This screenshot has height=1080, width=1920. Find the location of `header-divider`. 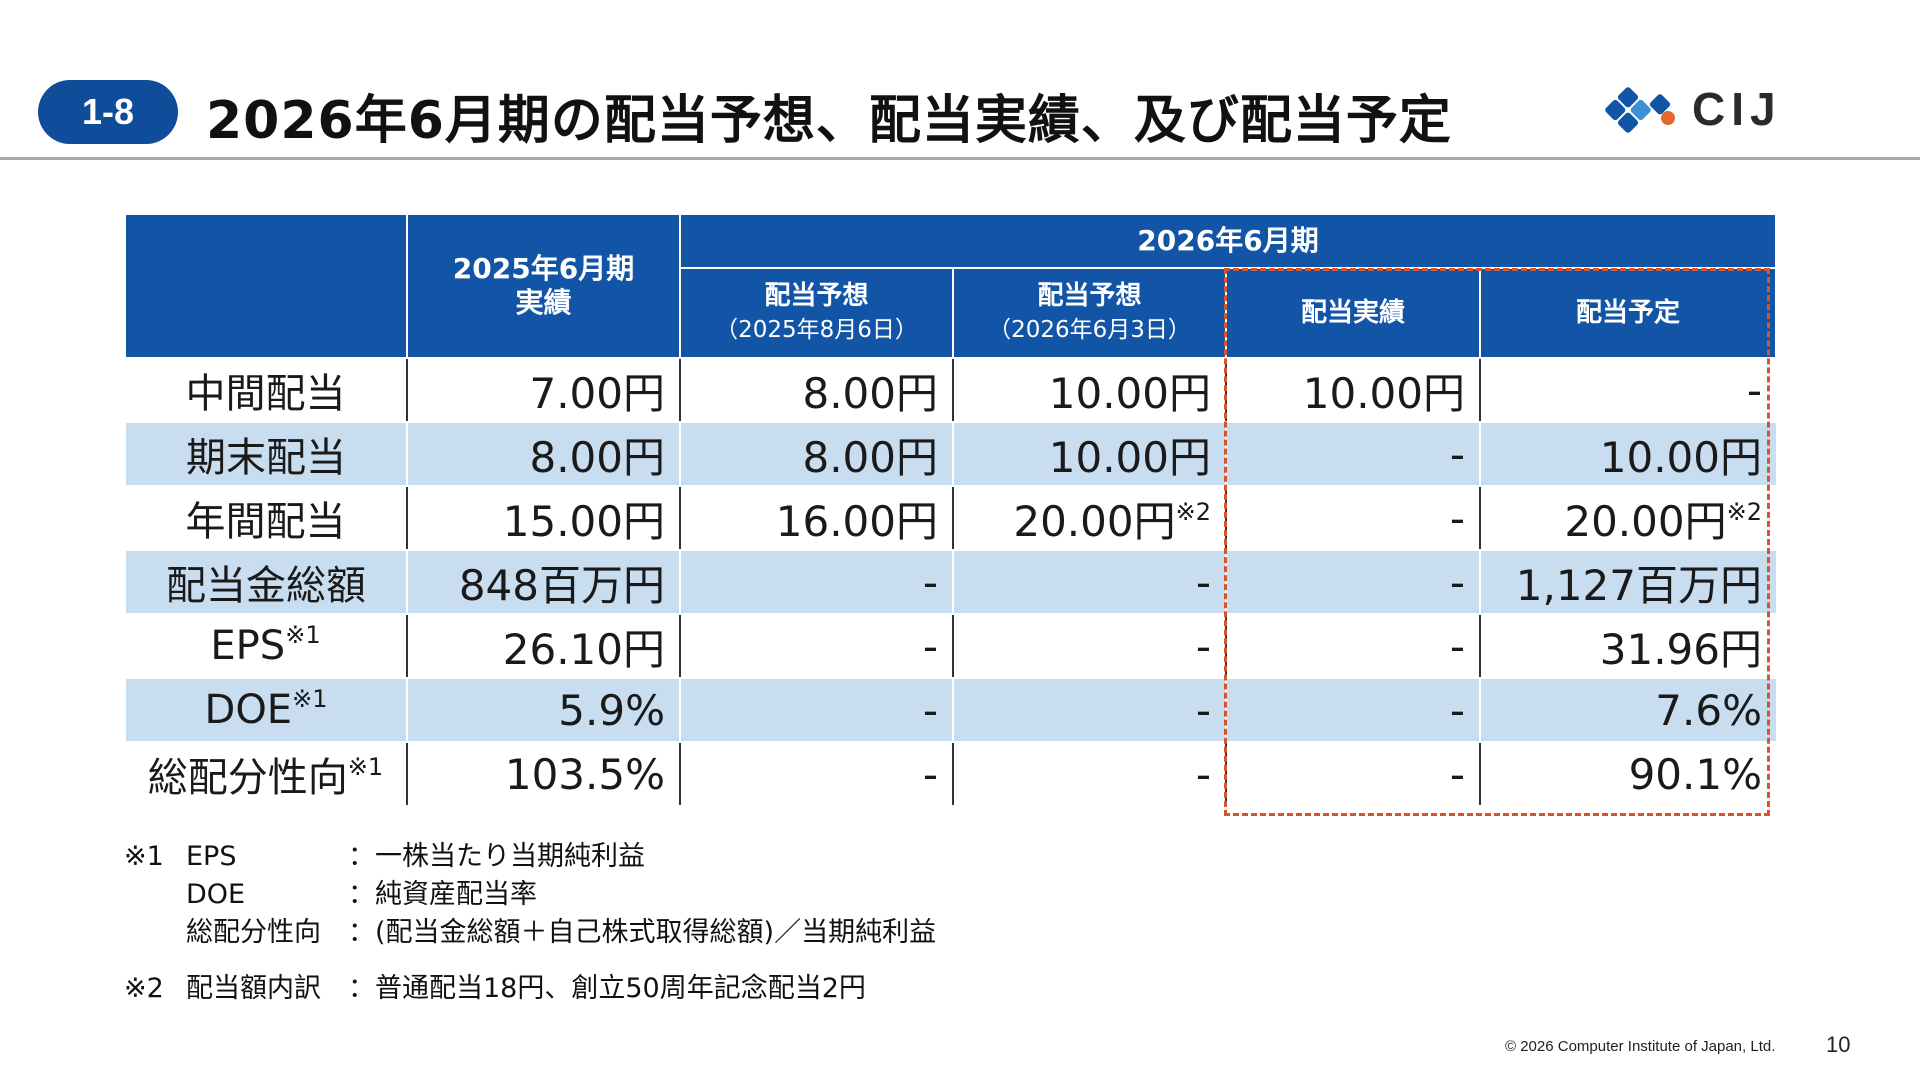

header-divider is located at coordinates (960, 158).